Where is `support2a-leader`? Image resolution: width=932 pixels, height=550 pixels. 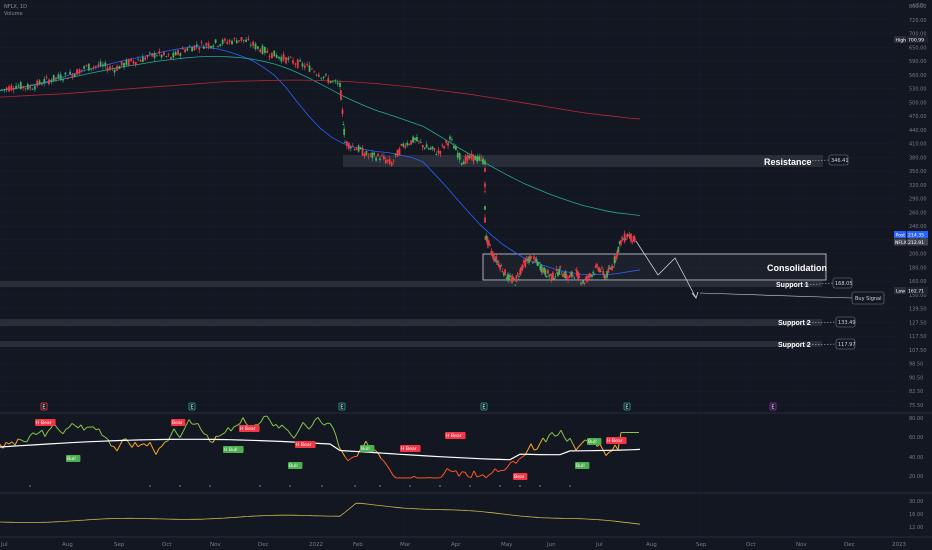 support2a-leader is located at coordinates (821, 322).